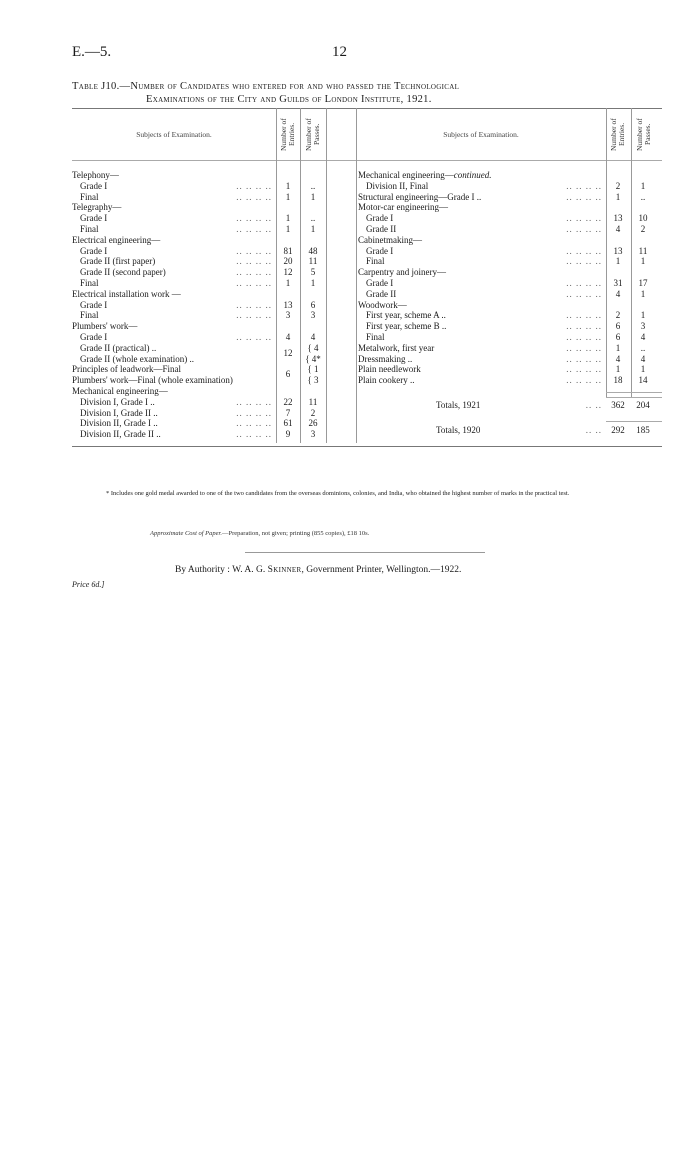  What do you see at coordinates (480, 359) in the screenshot?
I see `row-subject-cell: Dressmaking .. .. .. .. ..` at bounding box center [480, 359].